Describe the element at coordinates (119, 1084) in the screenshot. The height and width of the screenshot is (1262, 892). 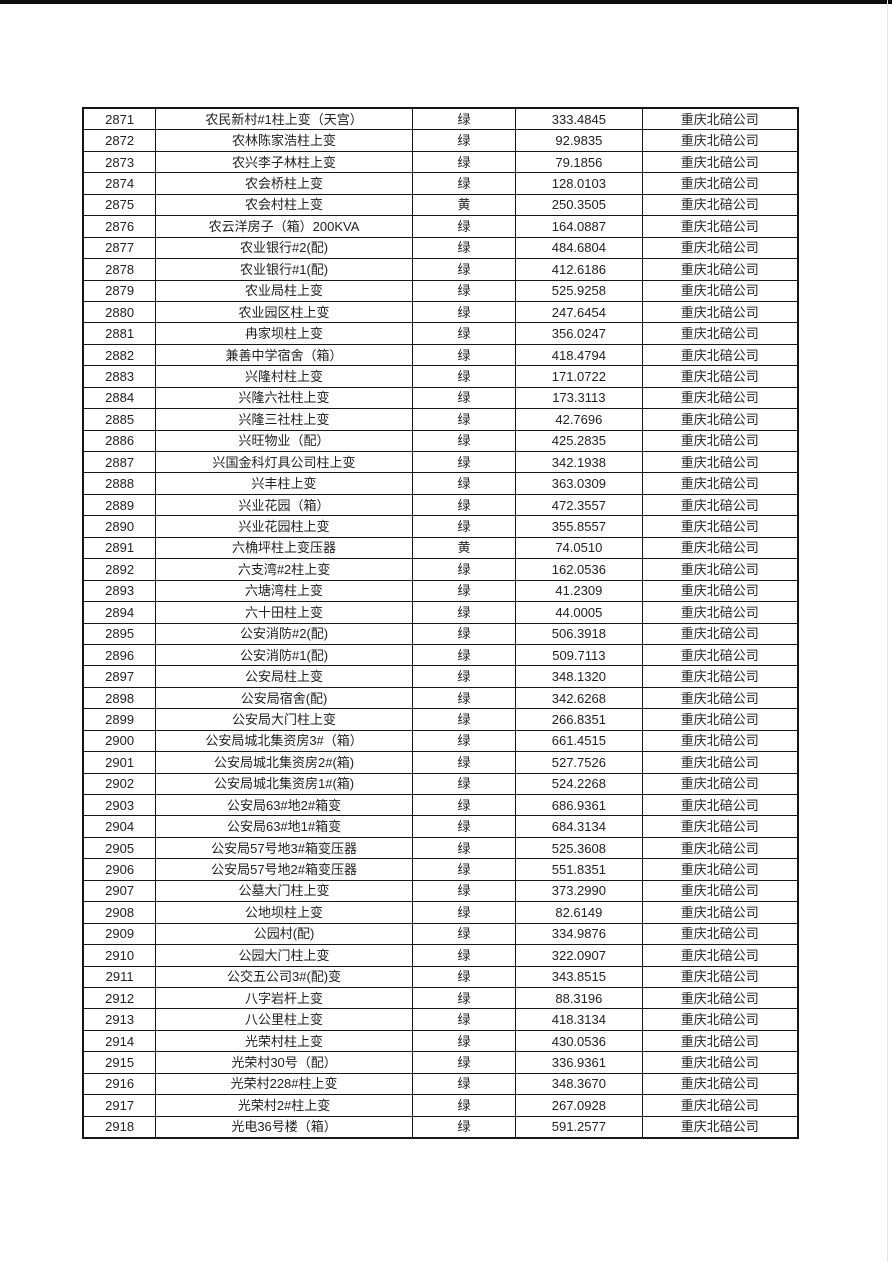
I see `row-number-cell: 2916` at that location.